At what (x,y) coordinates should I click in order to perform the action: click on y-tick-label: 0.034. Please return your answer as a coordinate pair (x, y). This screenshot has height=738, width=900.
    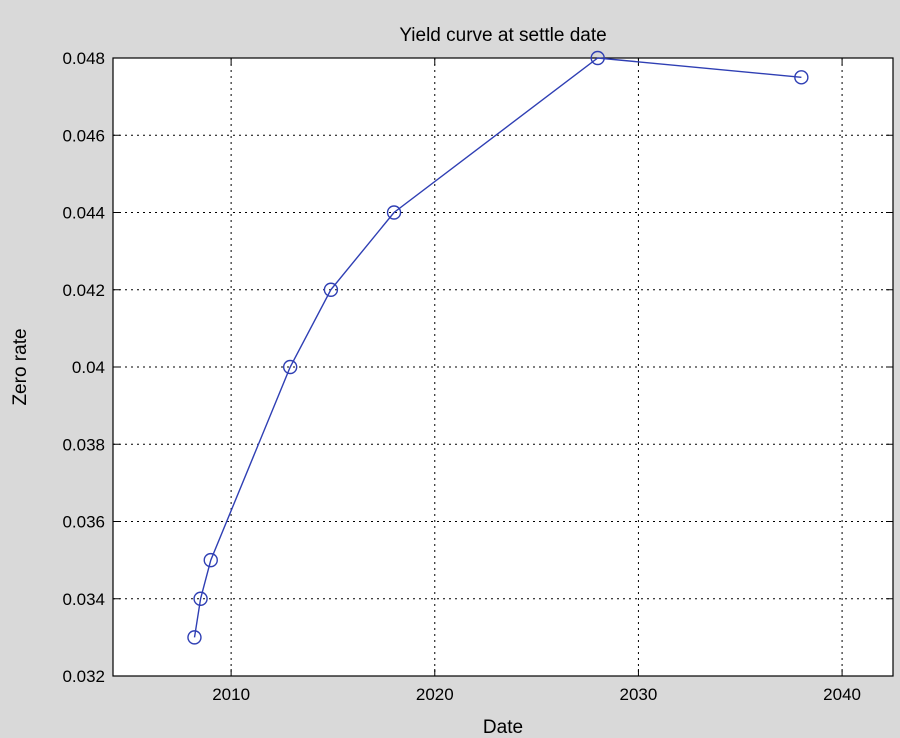
    Looking at the image, I should click on (83, 599).